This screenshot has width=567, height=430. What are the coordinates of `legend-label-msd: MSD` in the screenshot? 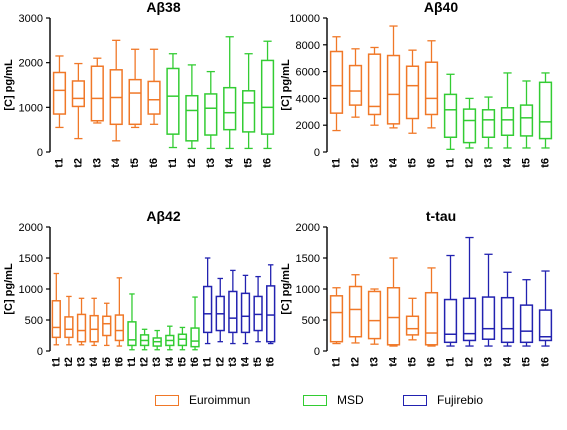 It's located at (350, 400).